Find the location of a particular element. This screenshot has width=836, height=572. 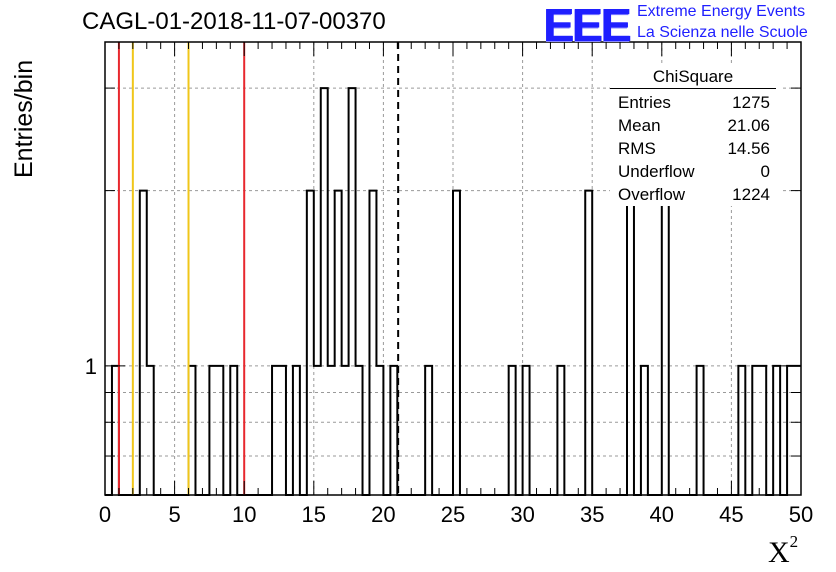

x-tick-label: 50 is located at coordinates (801, 514).